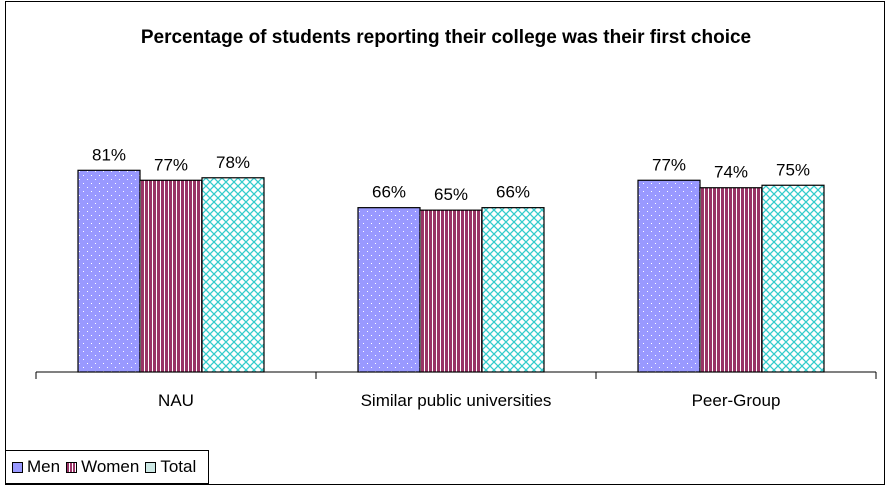 Image resolution: width=892 pixels, height=489 pixels. What do you see at coordinates (176, 400) in the screenshot?
I see `x-tick-label: NAU` at bounding box center [176, 400].